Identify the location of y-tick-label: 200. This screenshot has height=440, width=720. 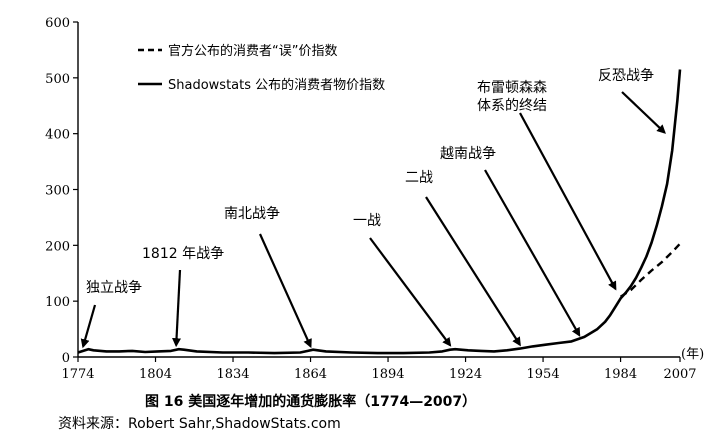
(57, 246).